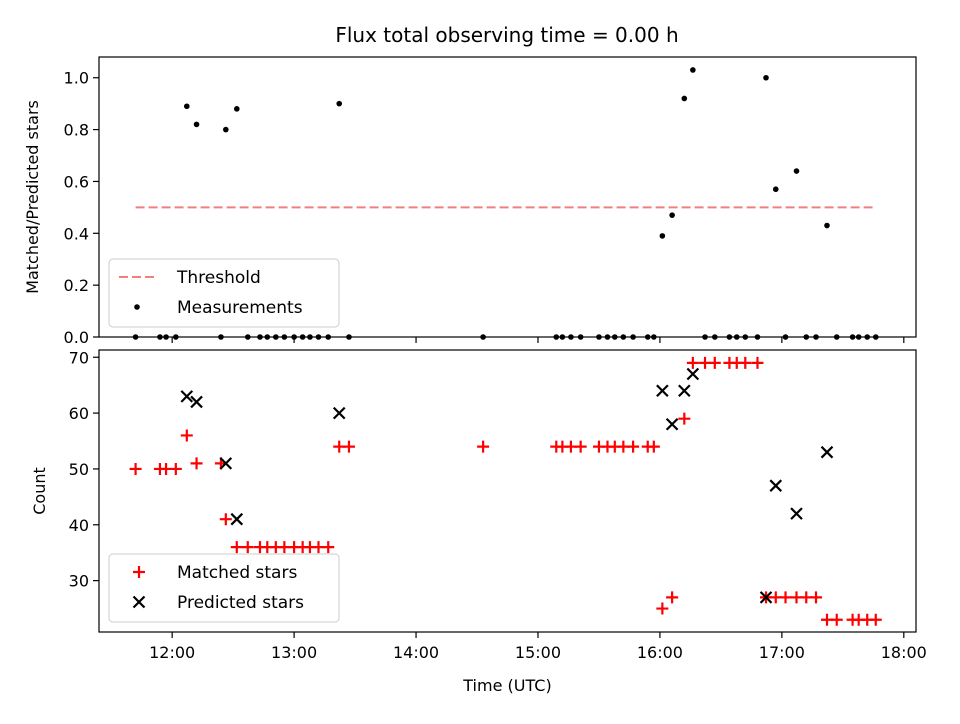 The width and height of the screenshot is (960, 724). I want to click on y-axis-label: Matched/Predicted stars, so click(32, 197).